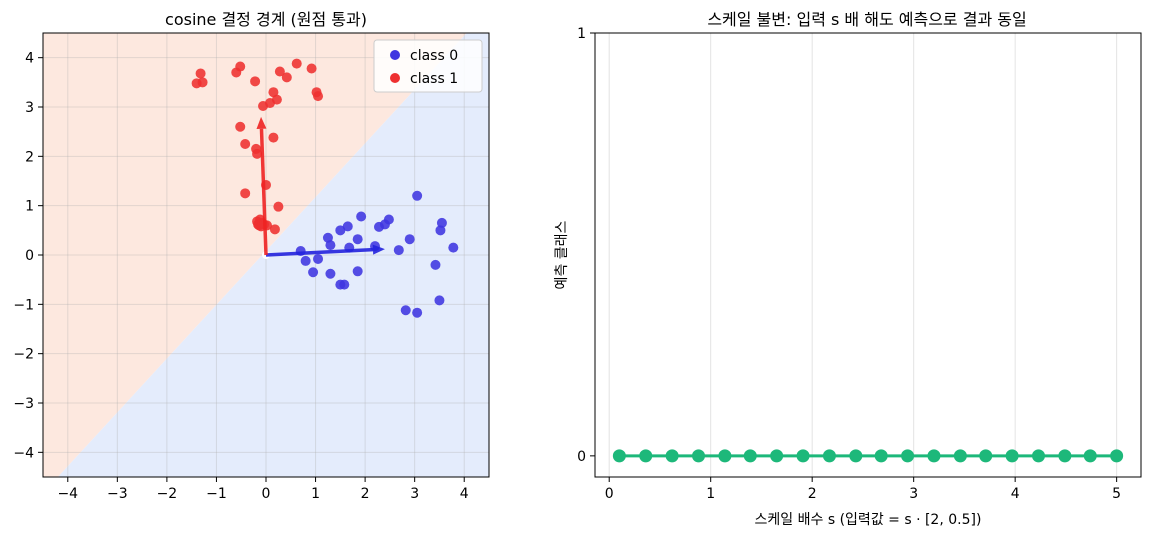 The image size is (1150, 536). Describe the element at coordinates (868, 520) in the screenshot. I see `right-x-axis-label: 스케일 배수 s (입력값 = s · [2, 0.5])` at that location.